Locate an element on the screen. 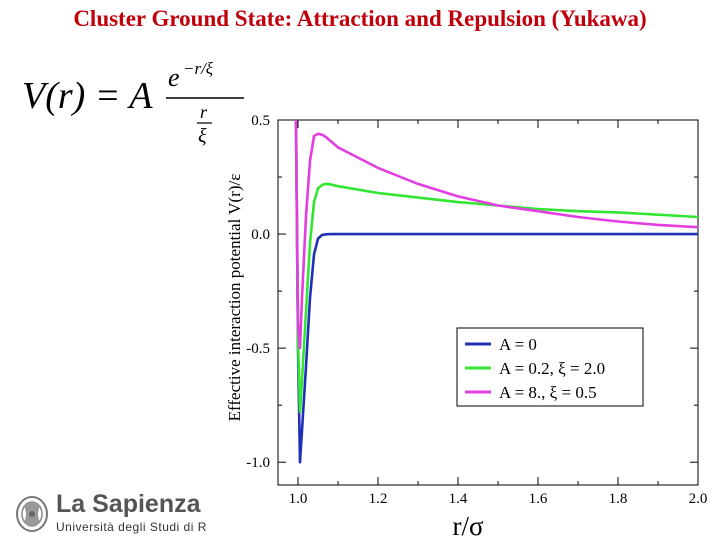  formula-numerator-base: e is located at coordinates (174, 77).